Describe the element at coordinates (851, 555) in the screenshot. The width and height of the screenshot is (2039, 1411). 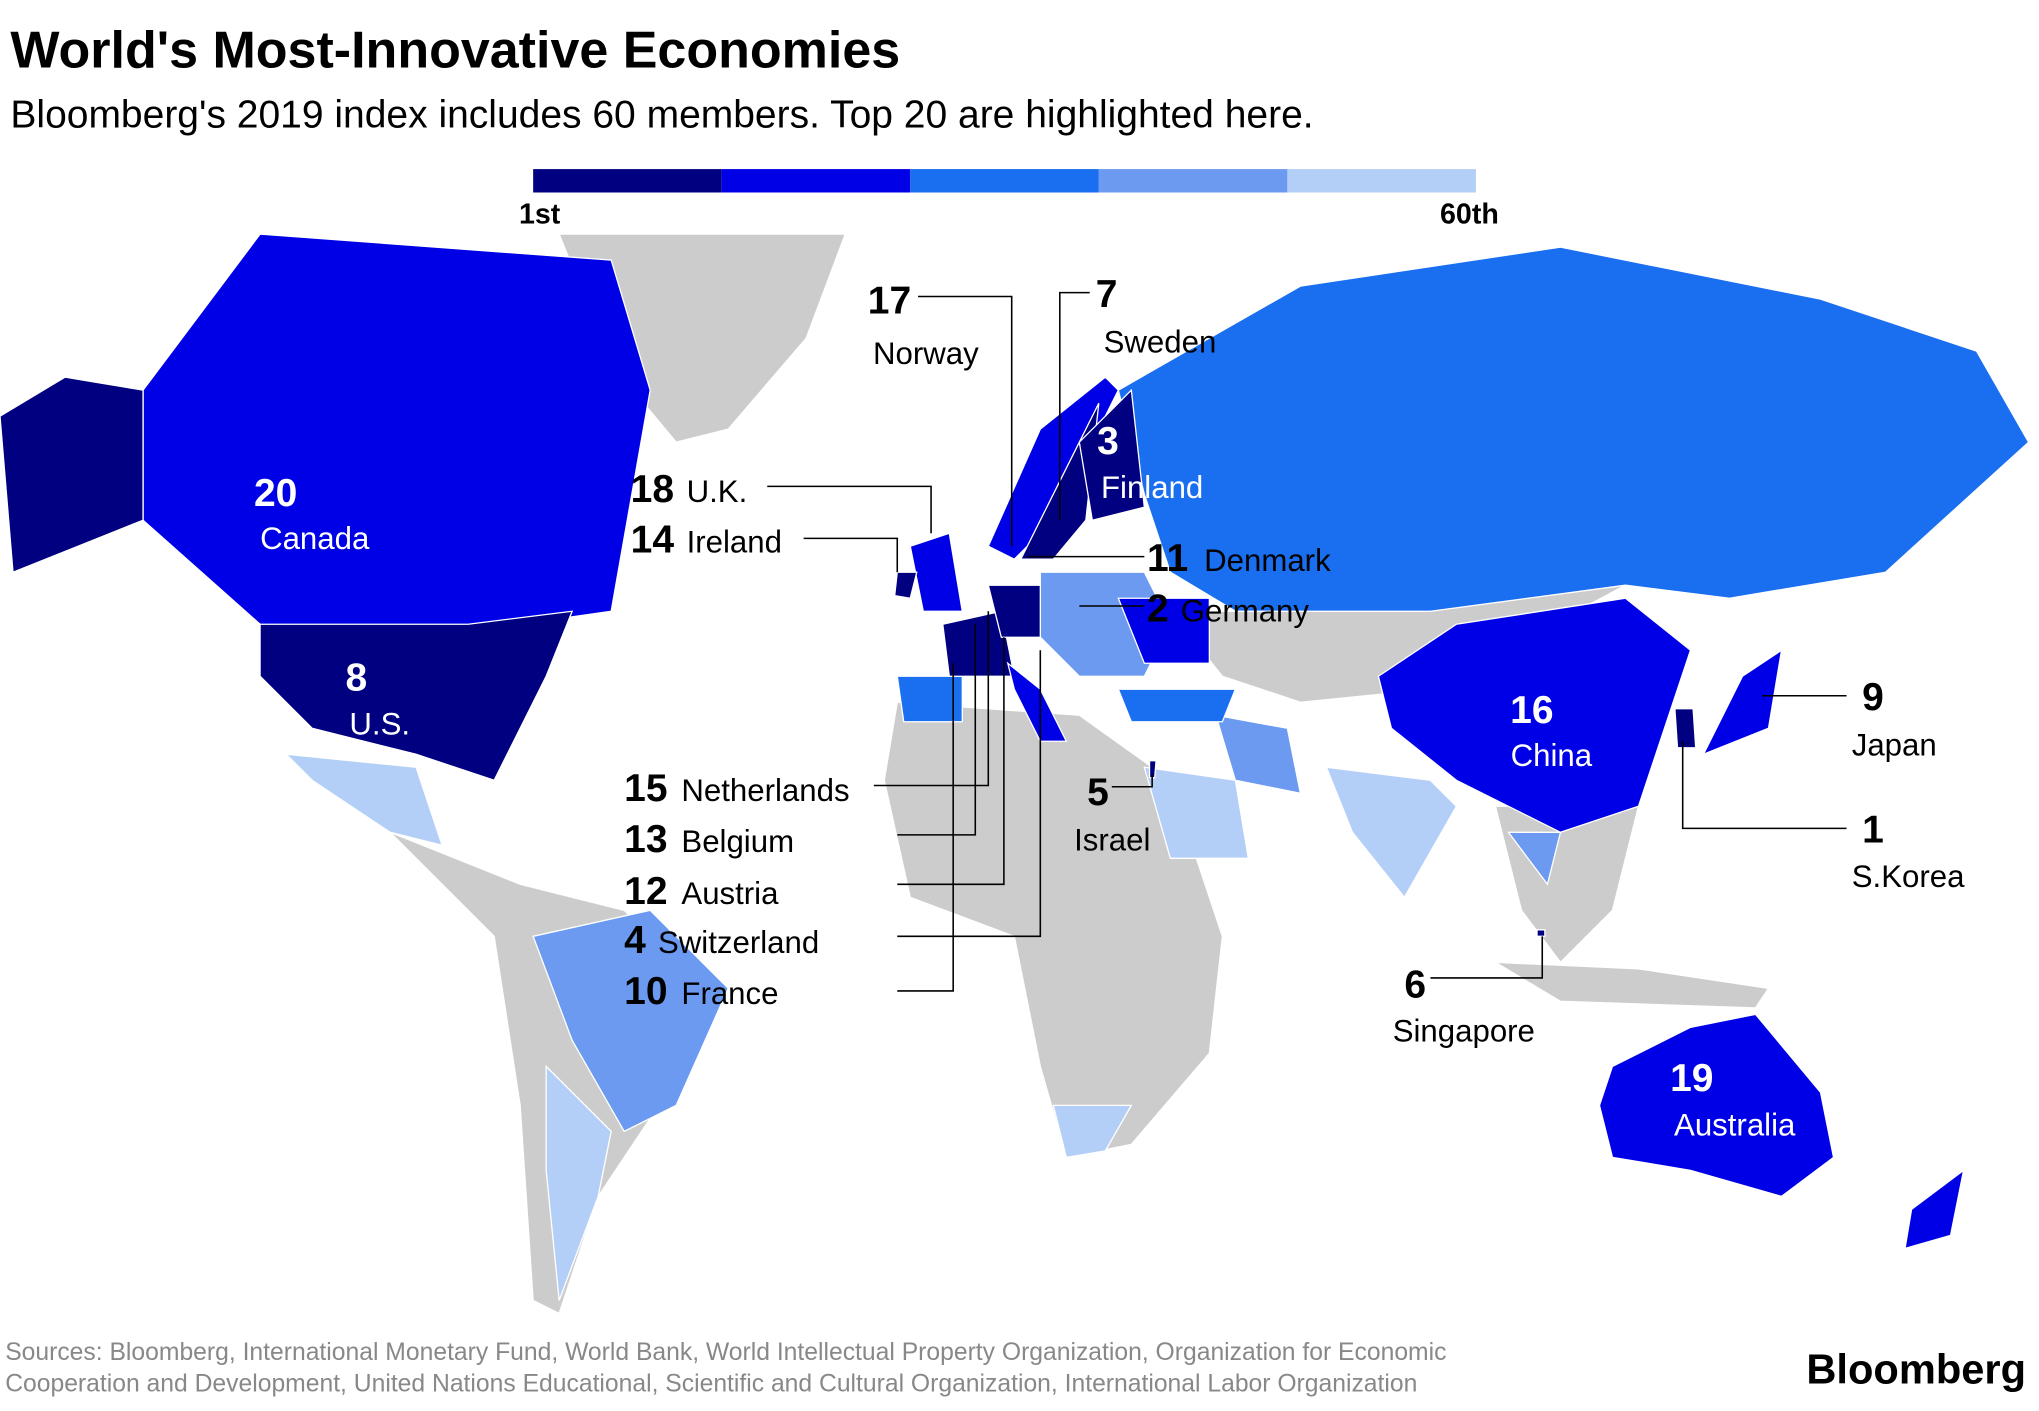
I see `leader-ireland` at that location.